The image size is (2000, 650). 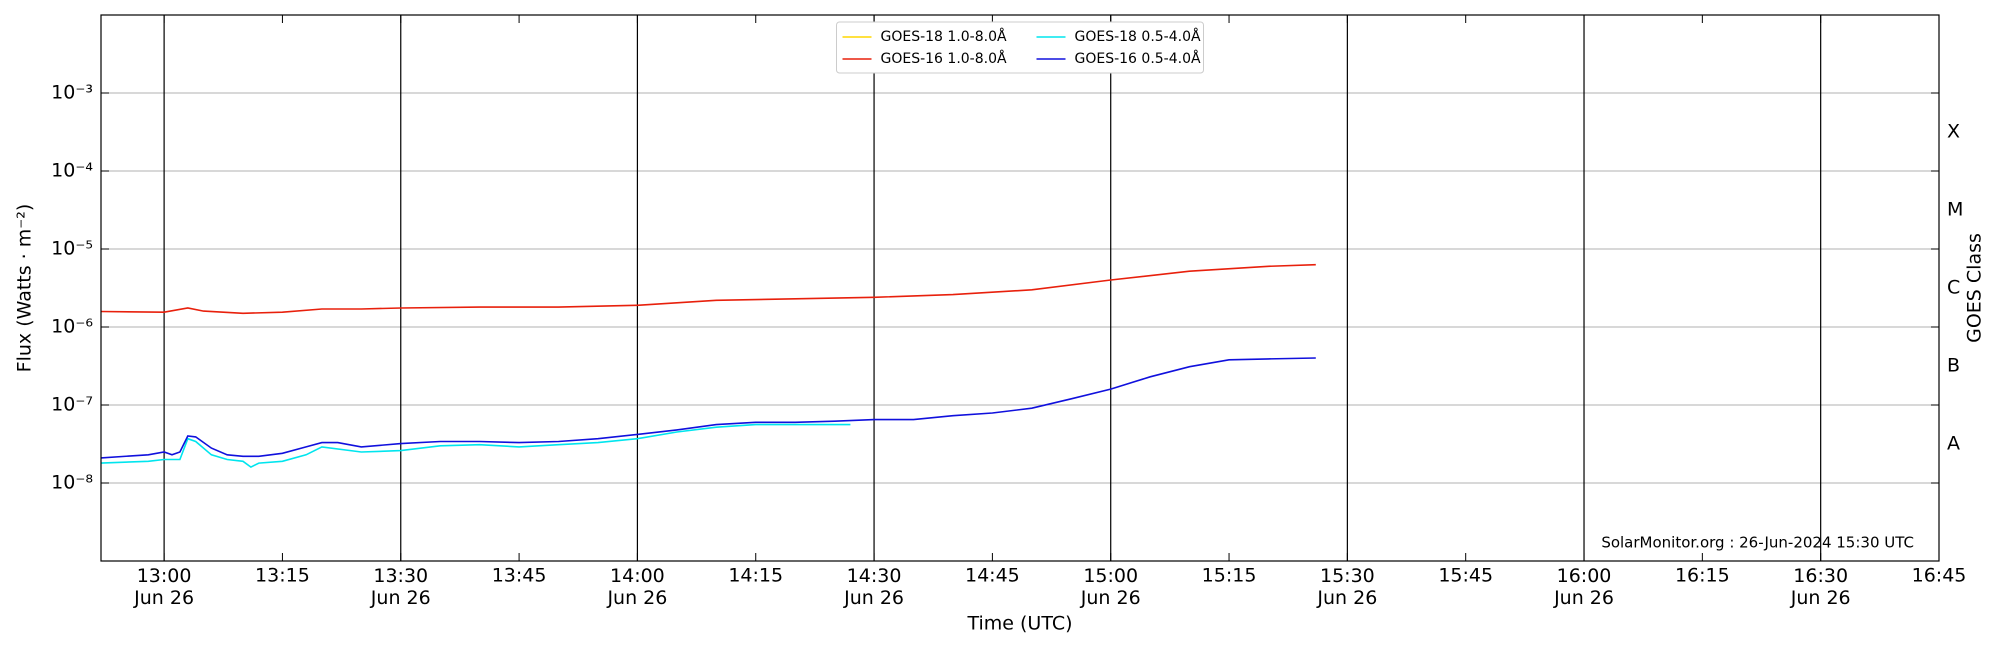 I want to click on legend-label: GOES-16 1.0-8.0Å, so click(x=944, y=58).